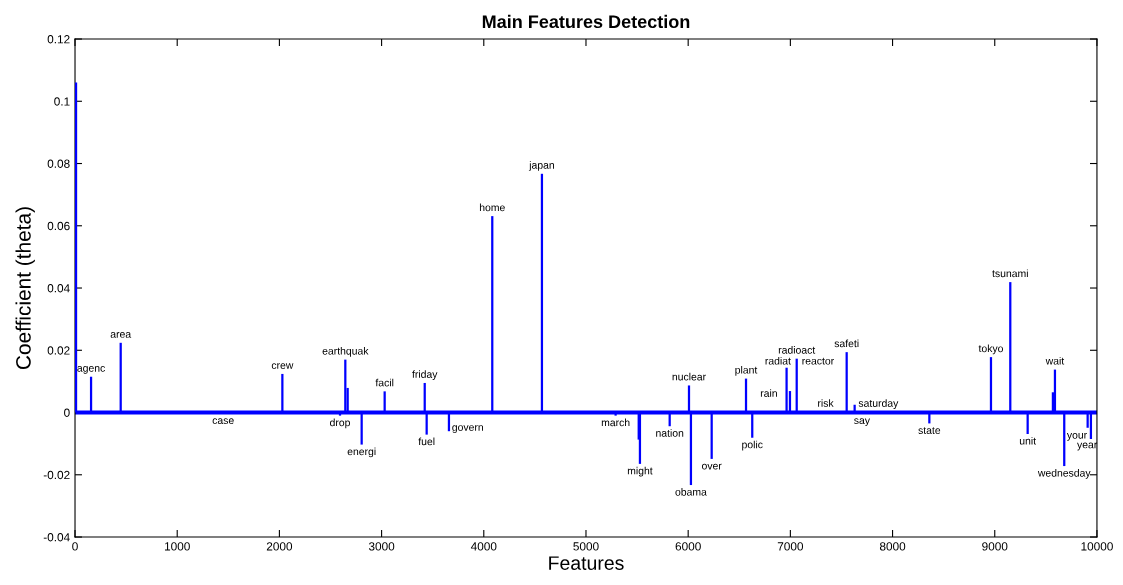 This screenshot has height=585, width=1123. What do you see at coordinates (58, 226) in the screenshot?
I see `y-tick-label: 0.06` at bounding box center [58, 226].